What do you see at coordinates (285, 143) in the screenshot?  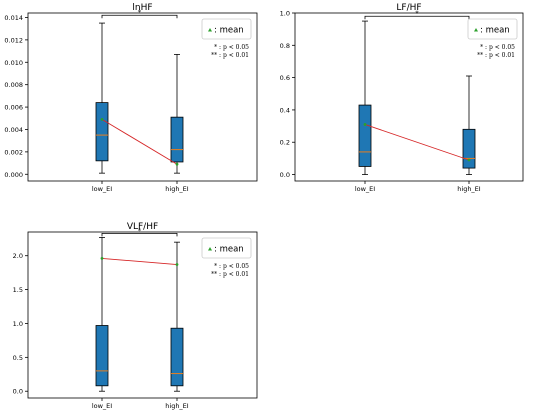 I see `y-tick-label: 0.2` at bounding box center [285, 143].